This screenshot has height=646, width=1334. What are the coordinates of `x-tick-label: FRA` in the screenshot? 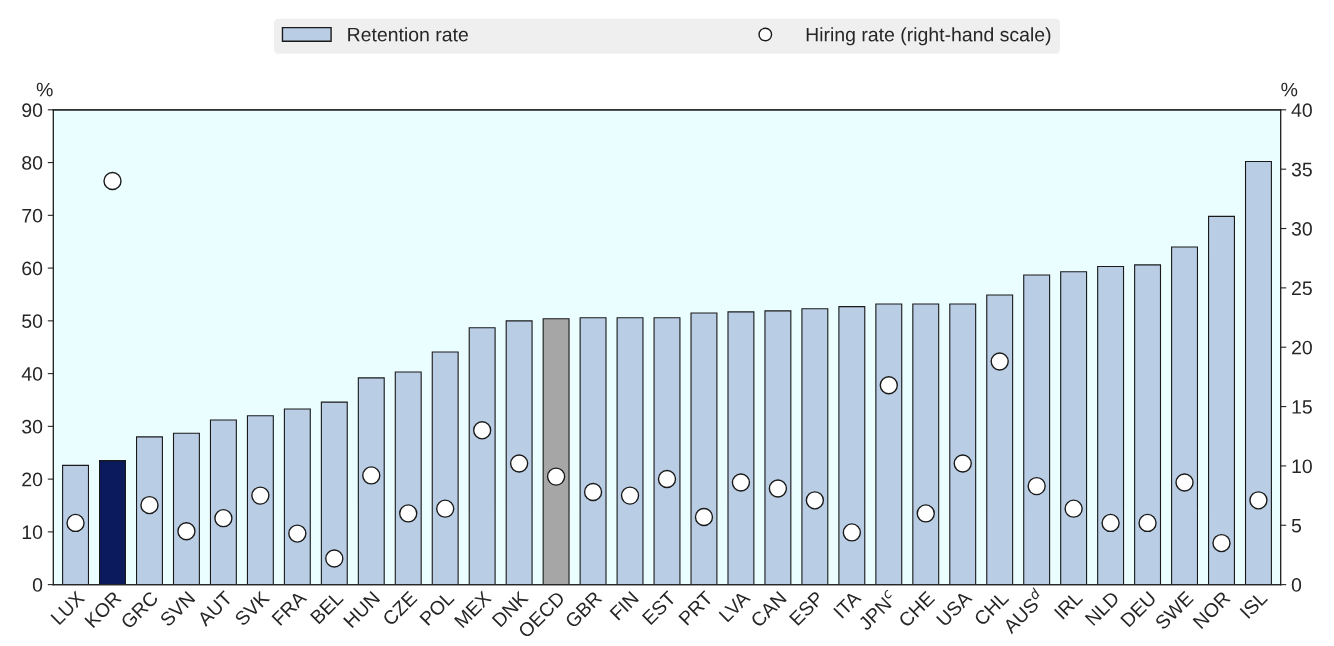 It's located at (289, 608).